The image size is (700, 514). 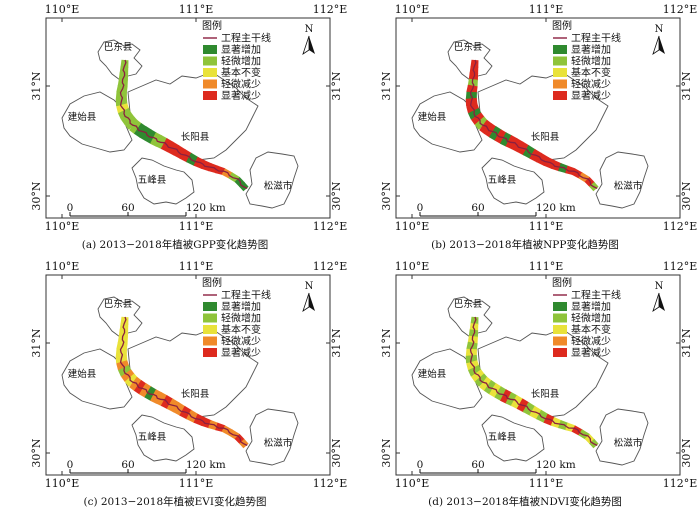 What do you see at coordinates (513, 438) in the screenshot?
I see `boundary-wufeng` at bounding box center [513, 438].